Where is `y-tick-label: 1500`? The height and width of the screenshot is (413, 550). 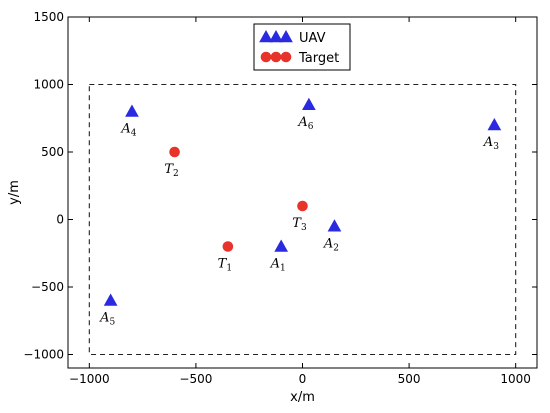 y-tick-label: 1500 is located at coordinates (48, 17).